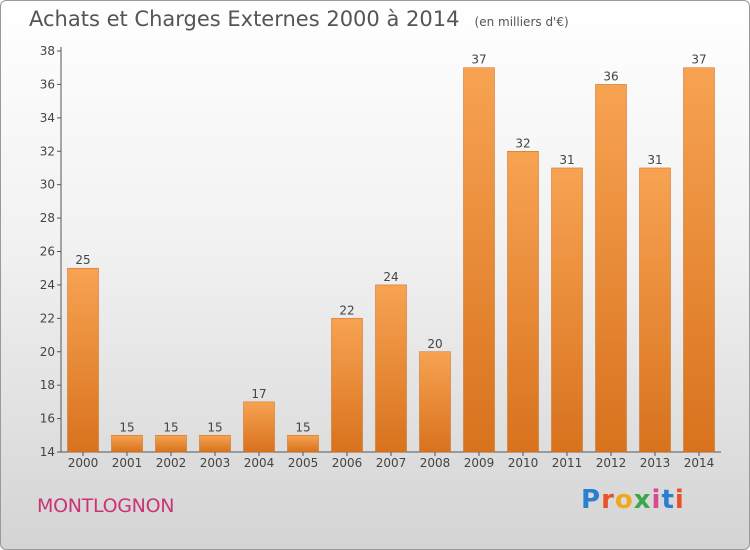  Describe the element at coordinates (47, 352) in the screenshot. I see `y-tick-label: 20` at that location.